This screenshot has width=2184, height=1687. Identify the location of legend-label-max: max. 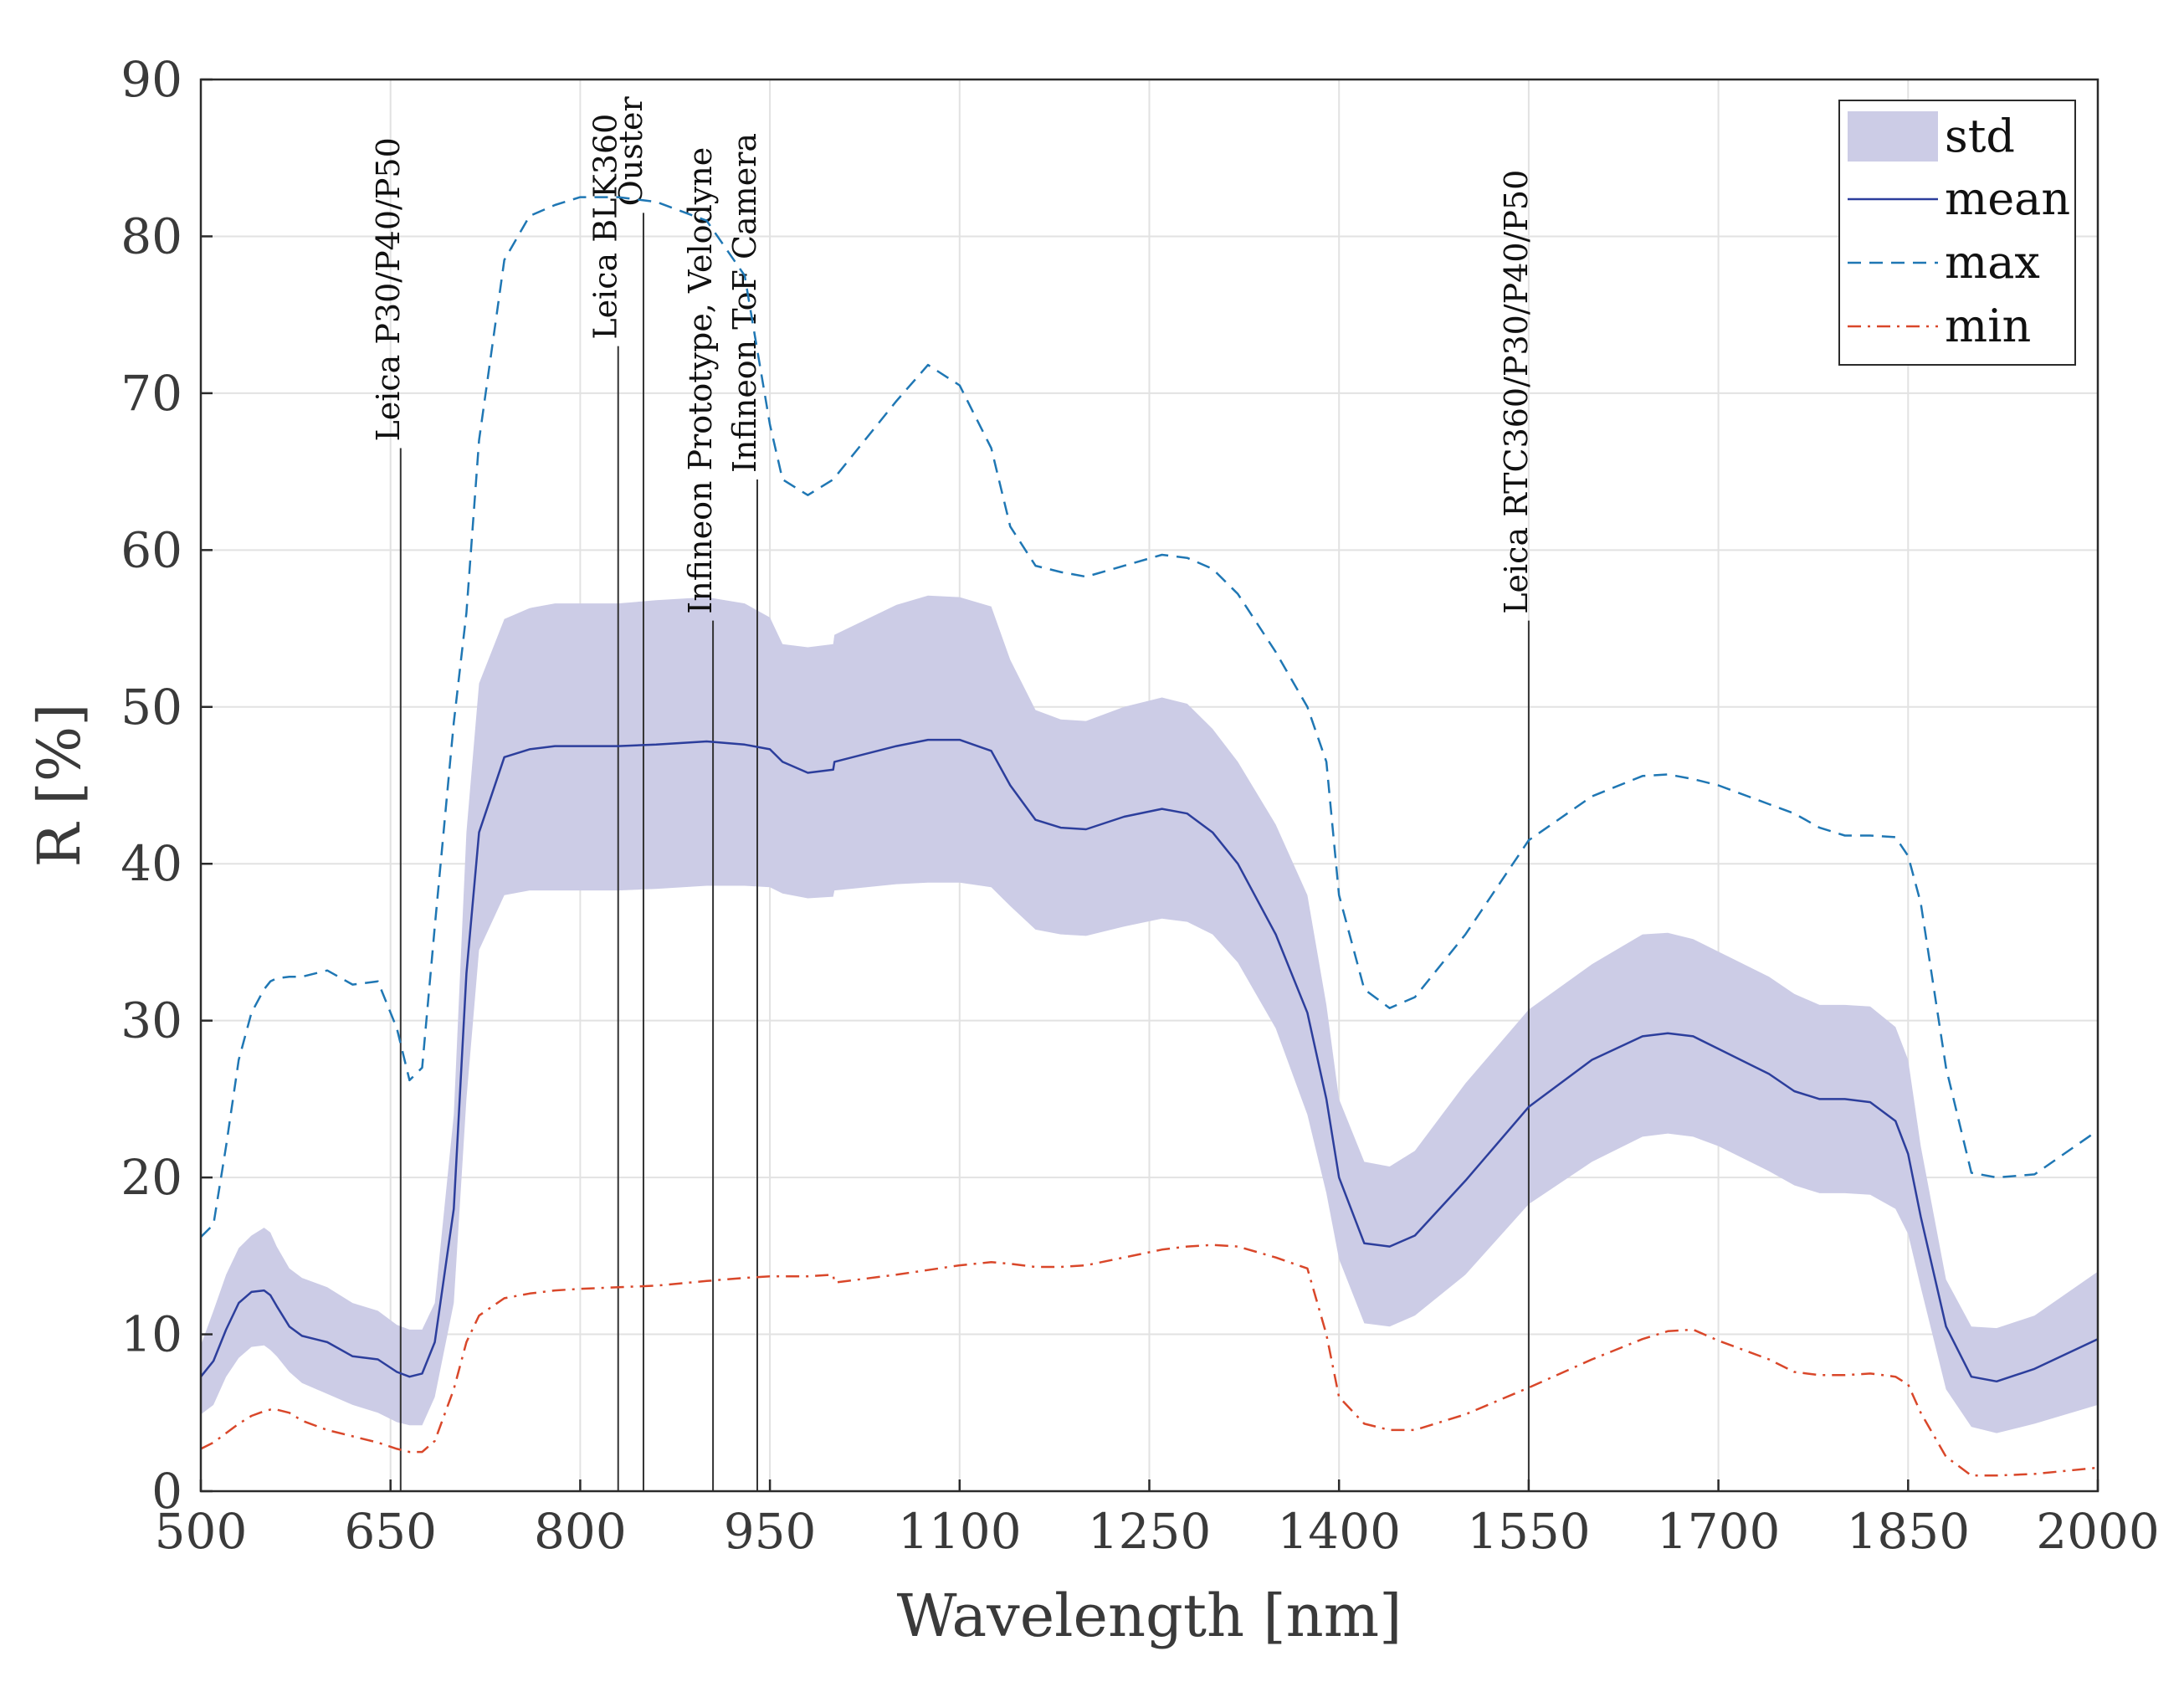
(1993, 262).